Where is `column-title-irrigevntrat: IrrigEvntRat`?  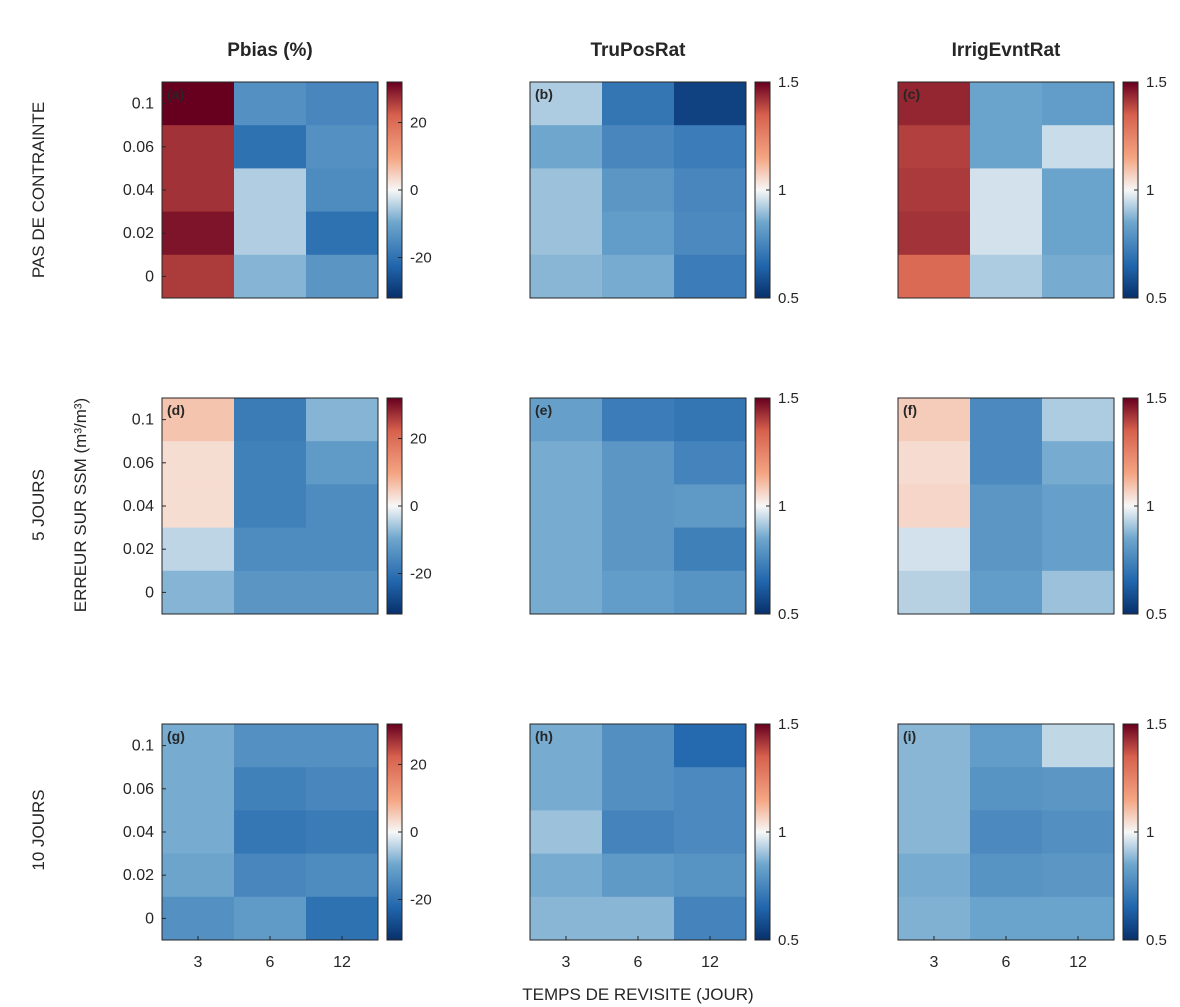 column-title-irrigevntrat: IrrigEvntRat is located at coordinates (1006, 50).